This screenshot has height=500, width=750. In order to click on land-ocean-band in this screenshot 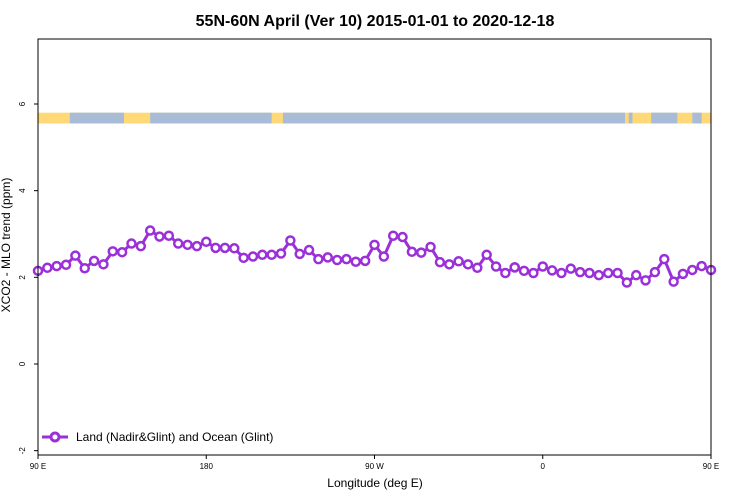, I will do `click(374, 118)`.